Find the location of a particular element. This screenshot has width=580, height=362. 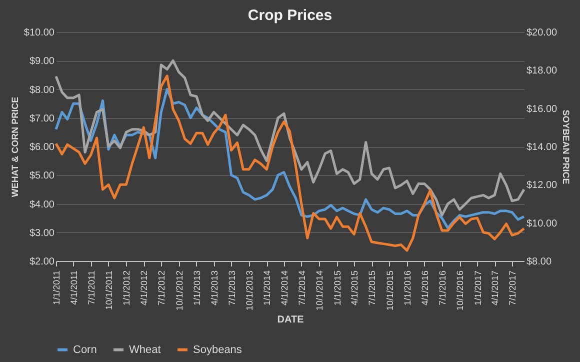

x-tick-label: 7/1/2014 is located at coordinates (301, 288).